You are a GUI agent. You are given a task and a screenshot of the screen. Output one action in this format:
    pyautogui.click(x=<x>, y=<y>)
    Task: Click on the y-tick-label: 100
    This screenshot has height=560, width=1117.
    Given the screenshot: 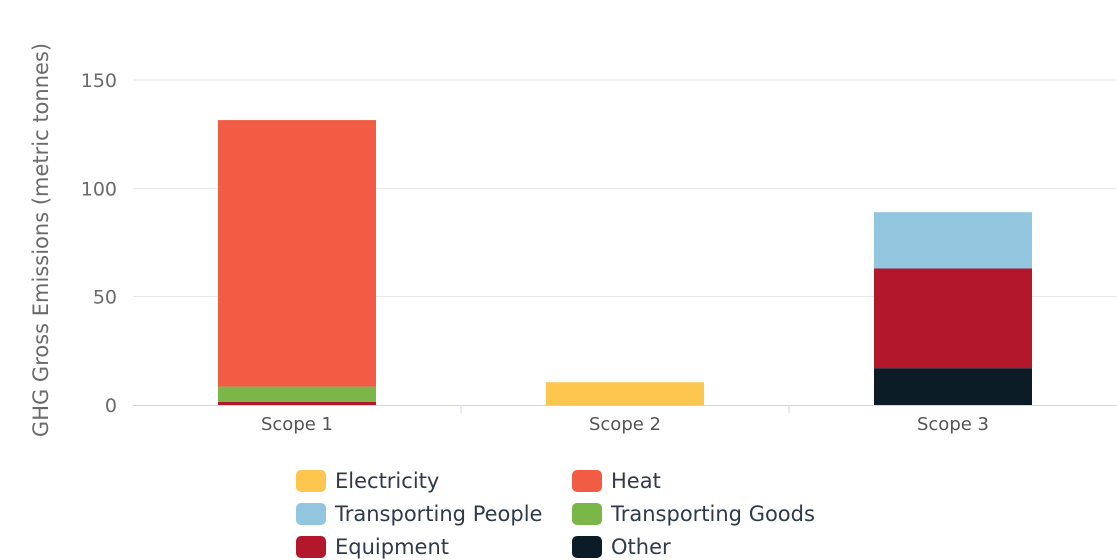 What is the action you would take?
    pyautogui.click(x=99, y=189)
    